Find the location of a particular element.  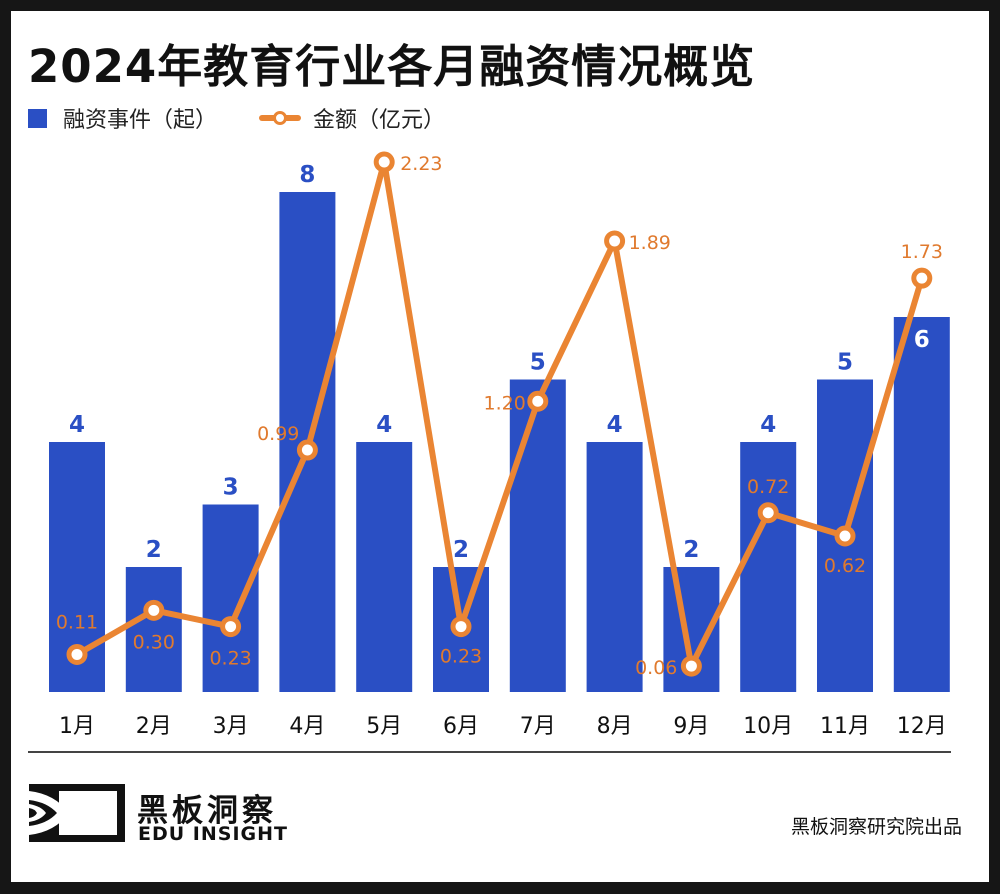

x-tick-label: 6月 is located at coordinates (461, 726).